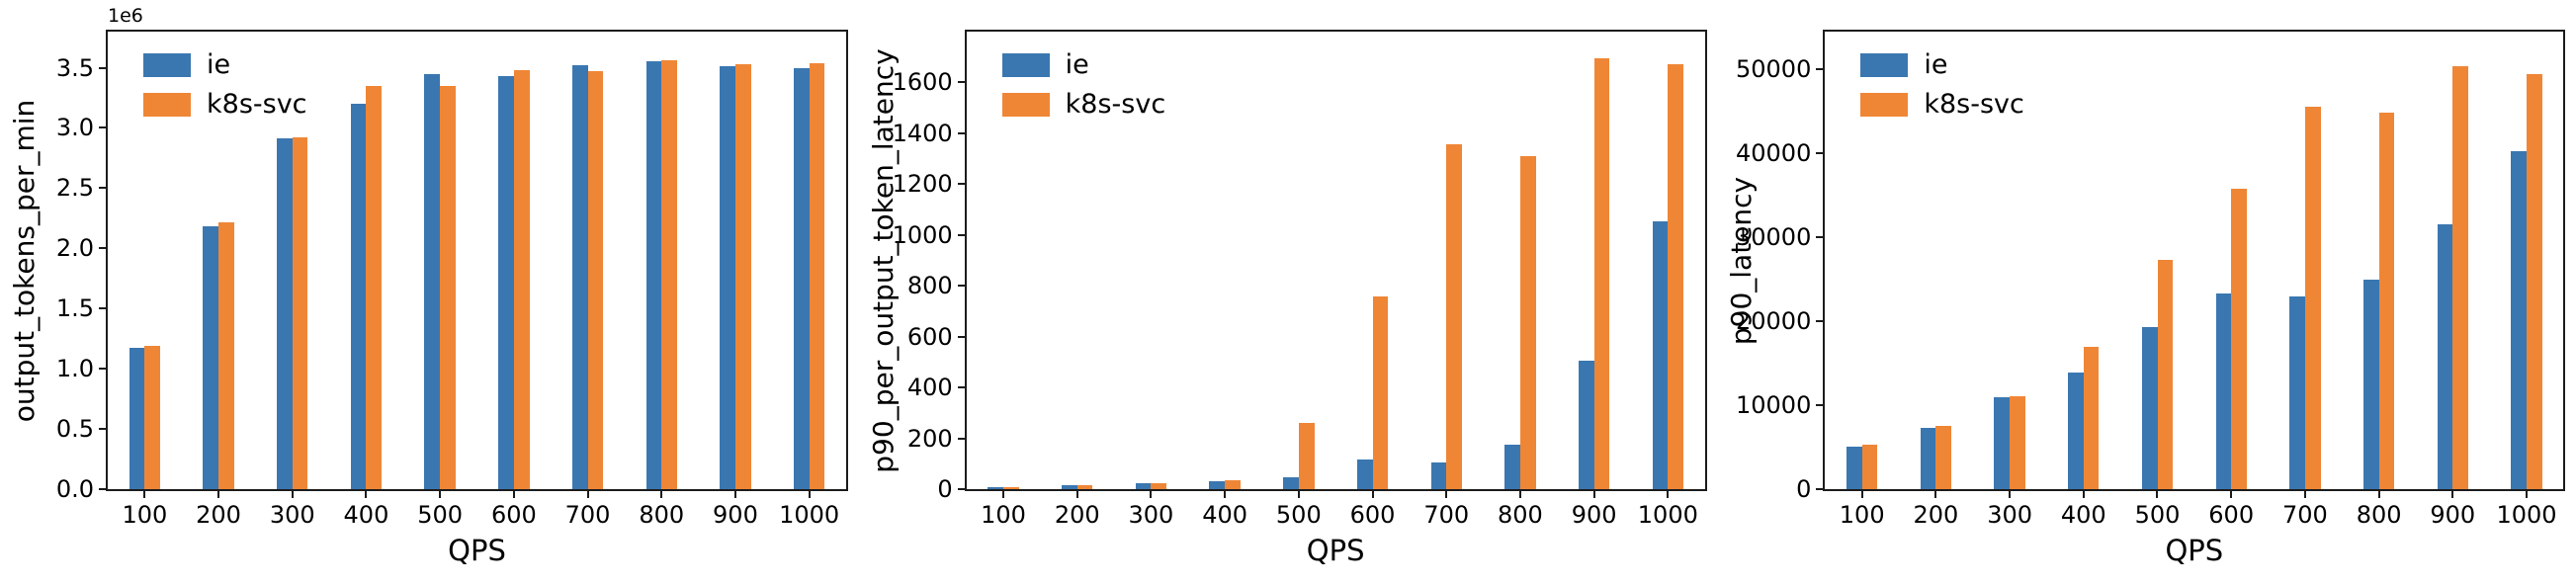 Image resolution: width=2576 pixels, height=585 pixels. What do you see at coordinates (366, 515) in the screenshot?
I see `x-tick-label: 400` at bounding box center [366, 515].